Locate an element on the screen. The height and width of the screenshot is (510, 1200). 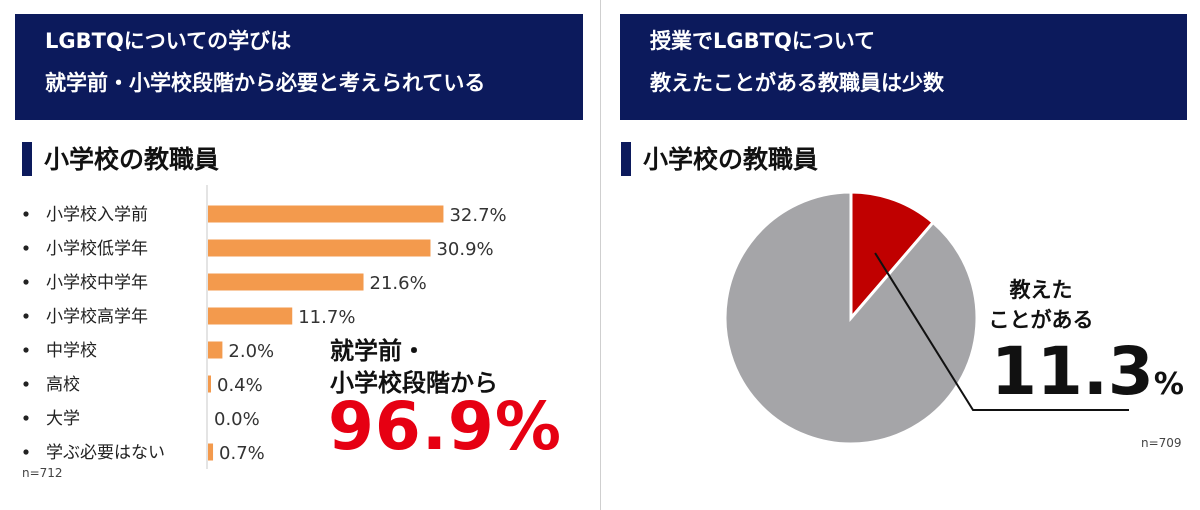
left-callout-line-1: 就学前・ is located at coordinates (378, 351).